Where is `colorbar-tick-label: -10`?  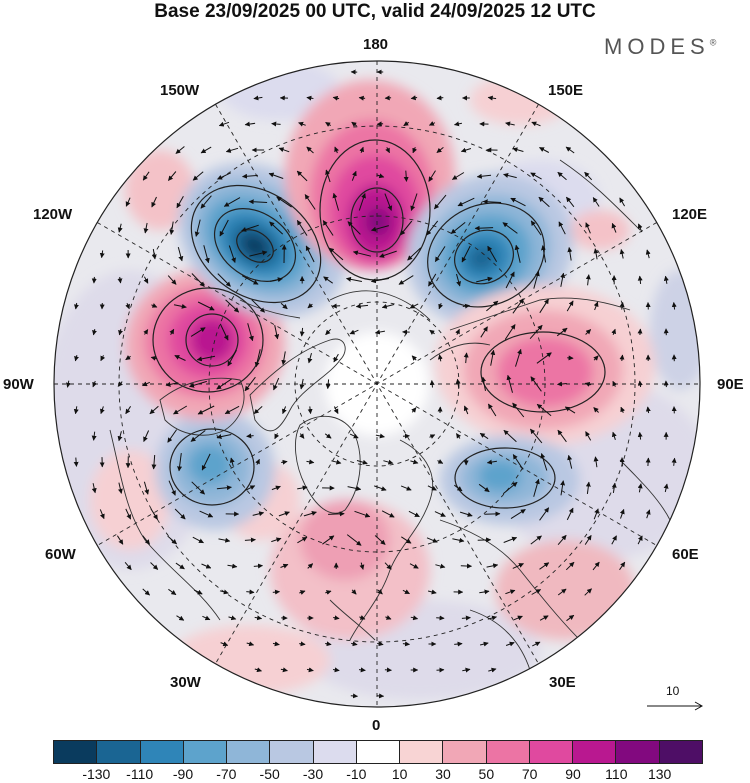
colorbar-tick-label: -10 is located at coordinates (356, 774).